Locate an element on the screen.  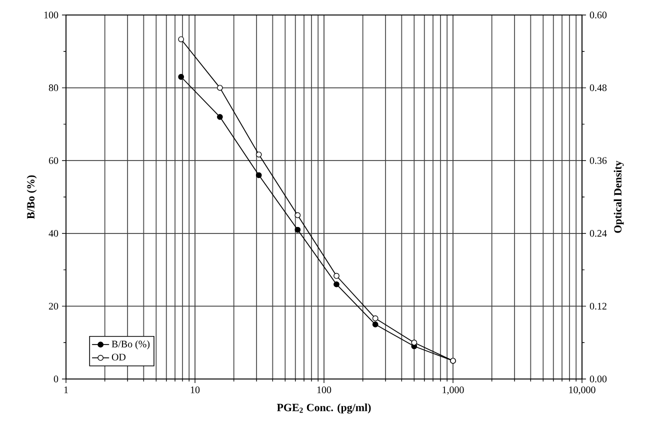
y-tick-label: 20 is located at coordinates (53, 306).